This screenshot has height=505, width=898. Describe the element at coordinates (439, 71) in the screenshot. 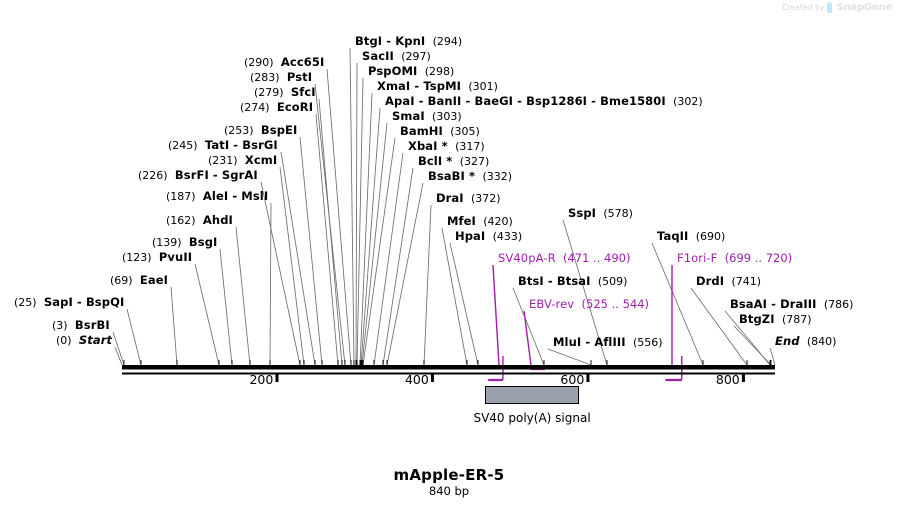

I see `site-position-pspomi: (298)` at that location.